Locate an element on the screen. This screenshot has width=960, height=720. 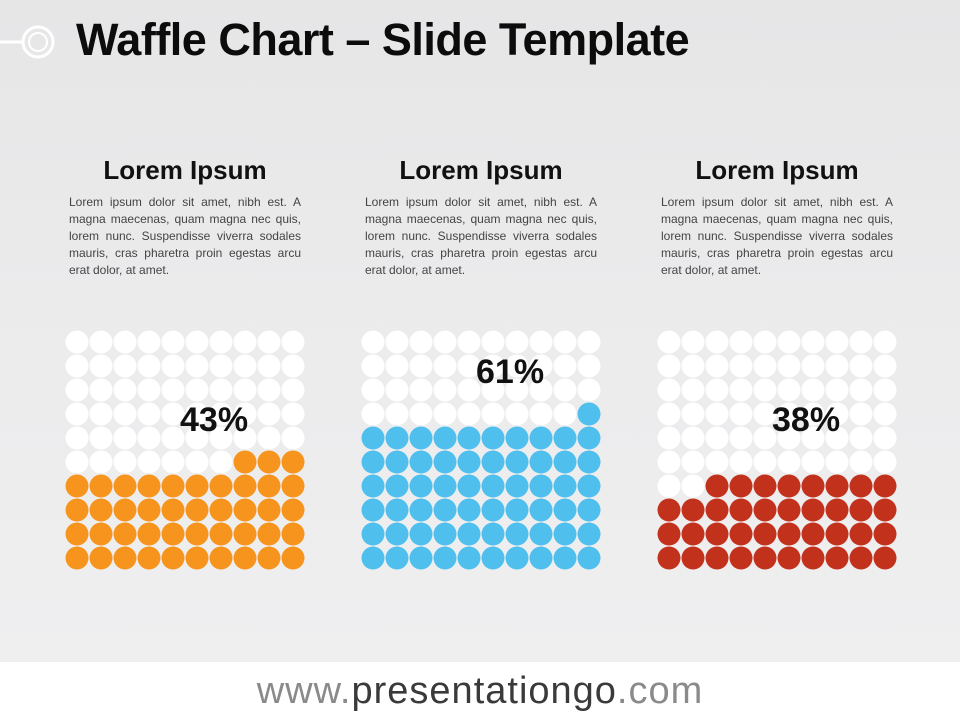
title-decoration-icon is located at coordinates (27, 42).